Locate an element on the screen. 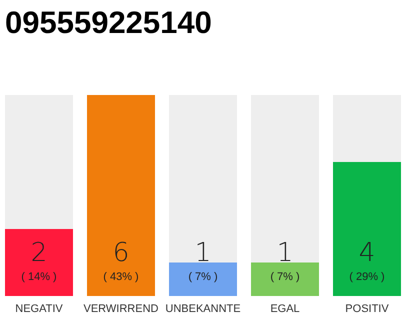 The height and width of the screenshot is (320, 410). annotation: ( 14% ) is located at coordinates (39, 277).